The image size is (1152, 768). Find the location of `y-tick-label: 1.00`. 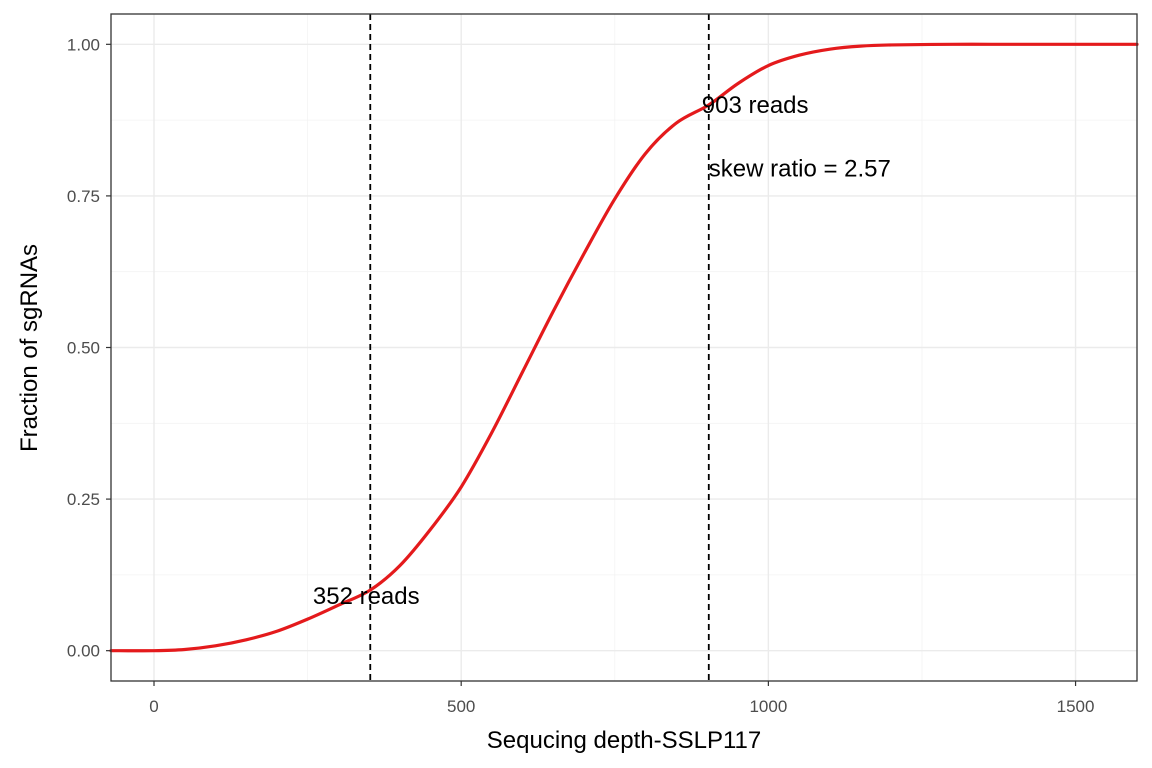

y-tick-label: 1.00 is located at coordinates (83, 44).